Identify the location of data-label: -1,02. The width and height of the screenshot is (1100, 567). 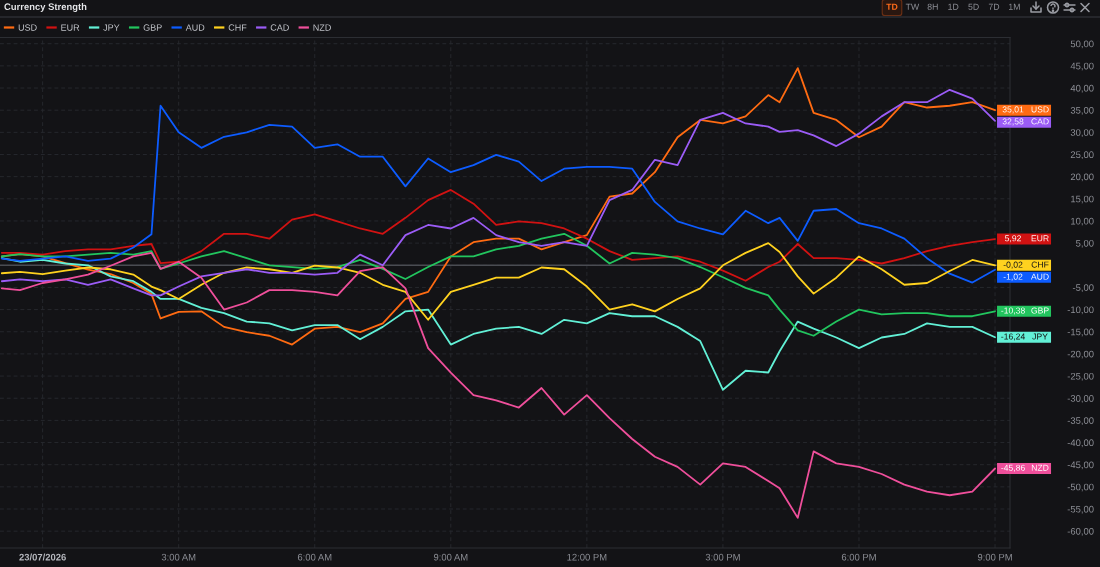
(1013, 277).